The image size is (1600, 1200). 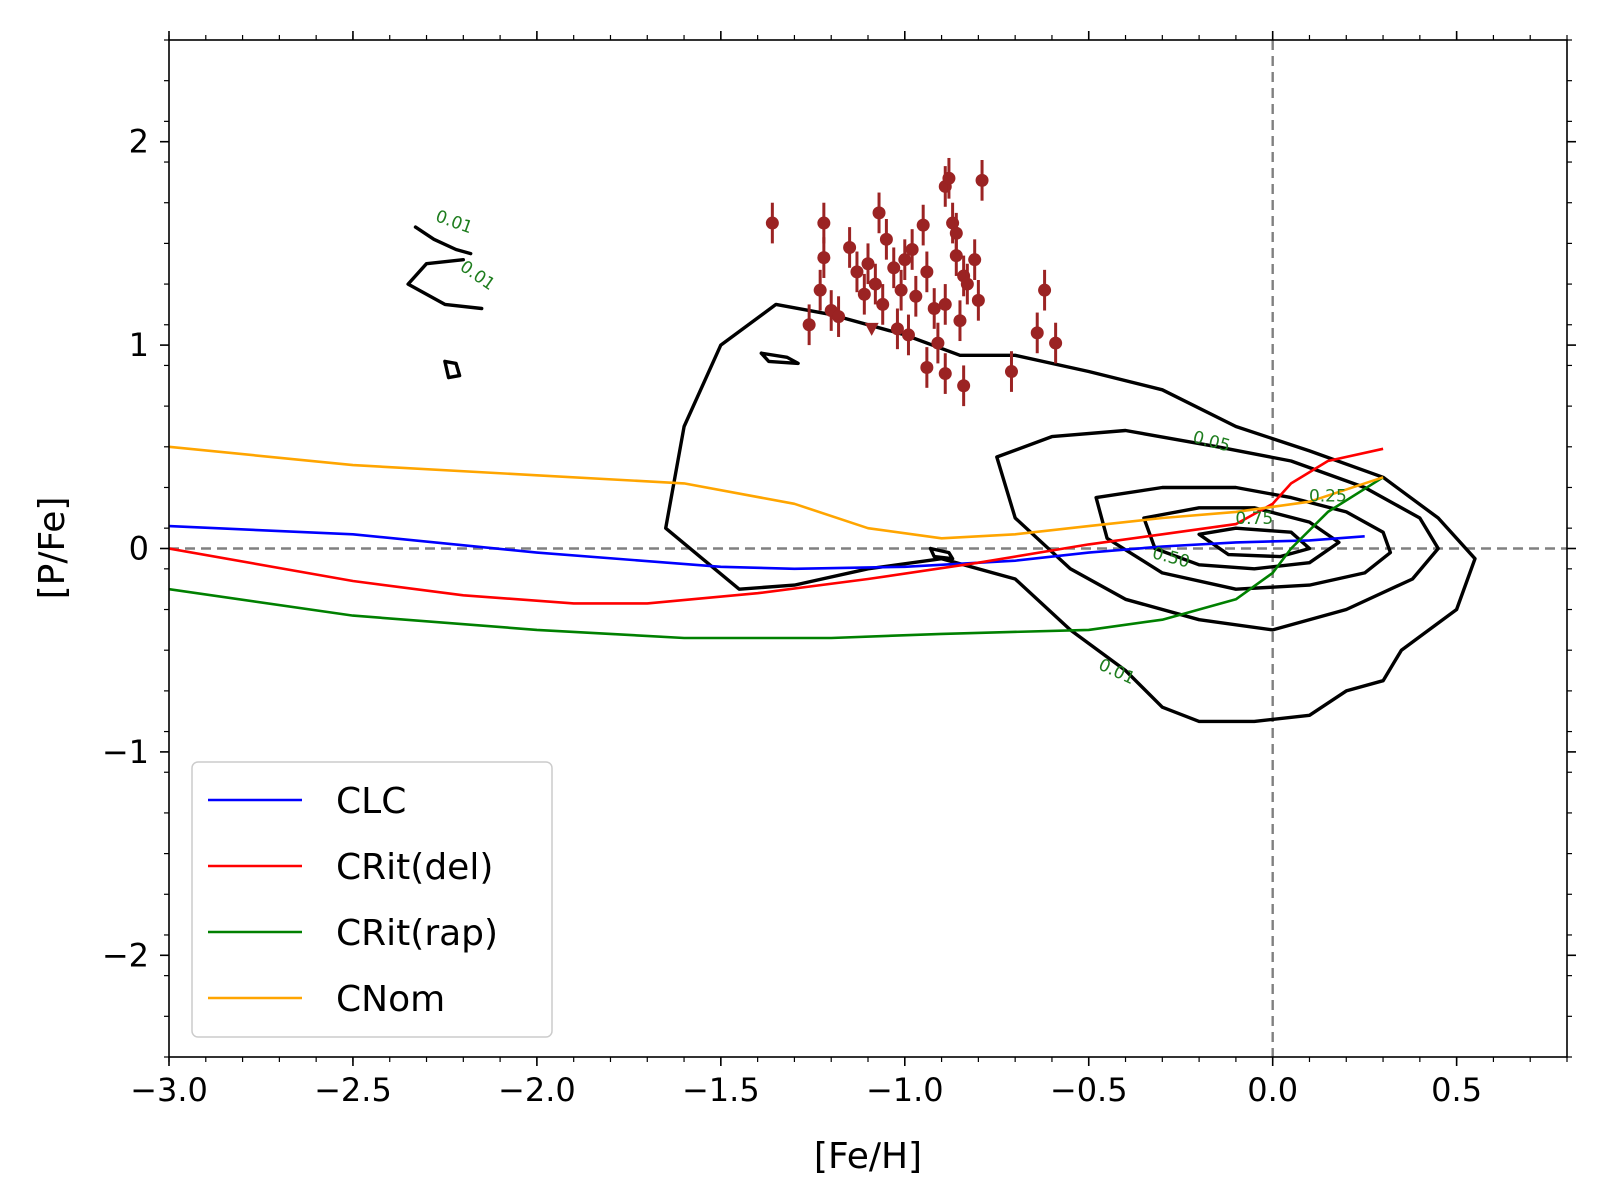 I want to click on x-tick-label: −1.0, so click(x=905, y=1090).